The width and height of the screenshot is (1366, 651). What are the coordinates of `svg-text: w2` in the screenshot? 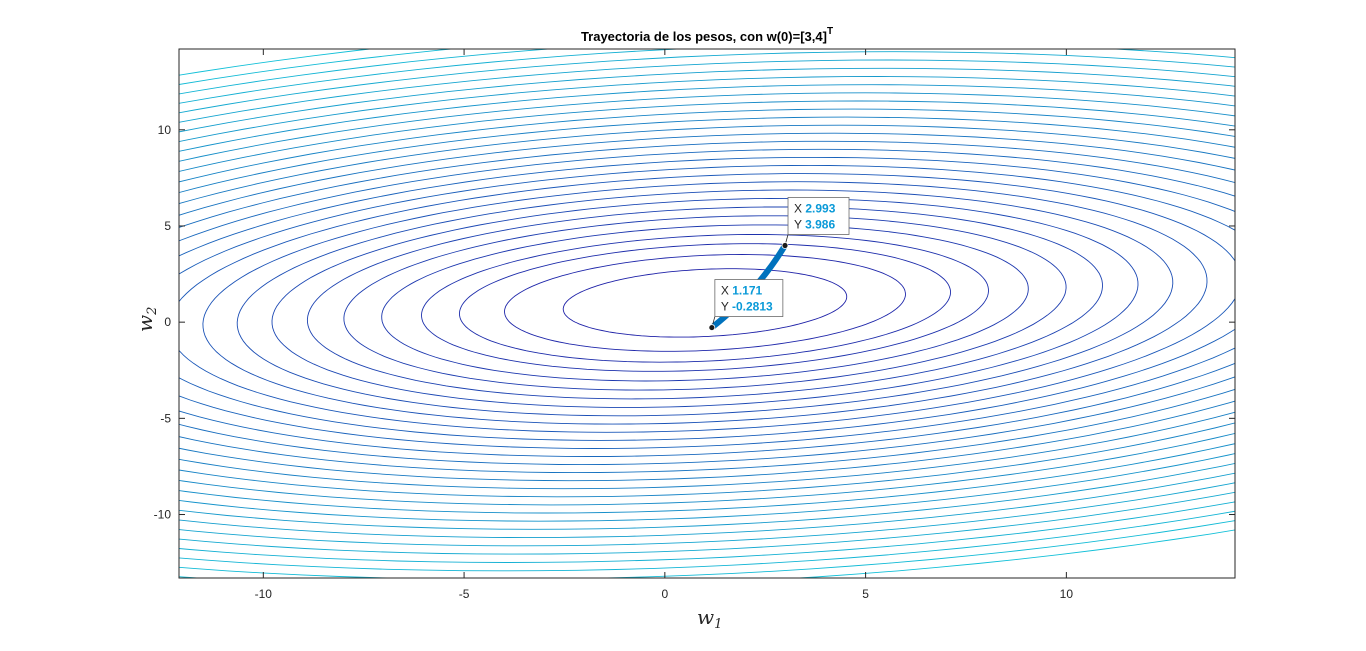 It's located at (146, 319).